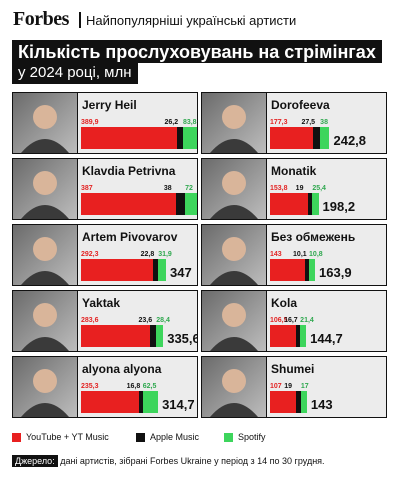 This screenshot has width=400, height=482. What do you see at coordinates (90, 254) in the screenshot?
I see `youtube-value-label: 292,3` at bounding box center [90, 254].